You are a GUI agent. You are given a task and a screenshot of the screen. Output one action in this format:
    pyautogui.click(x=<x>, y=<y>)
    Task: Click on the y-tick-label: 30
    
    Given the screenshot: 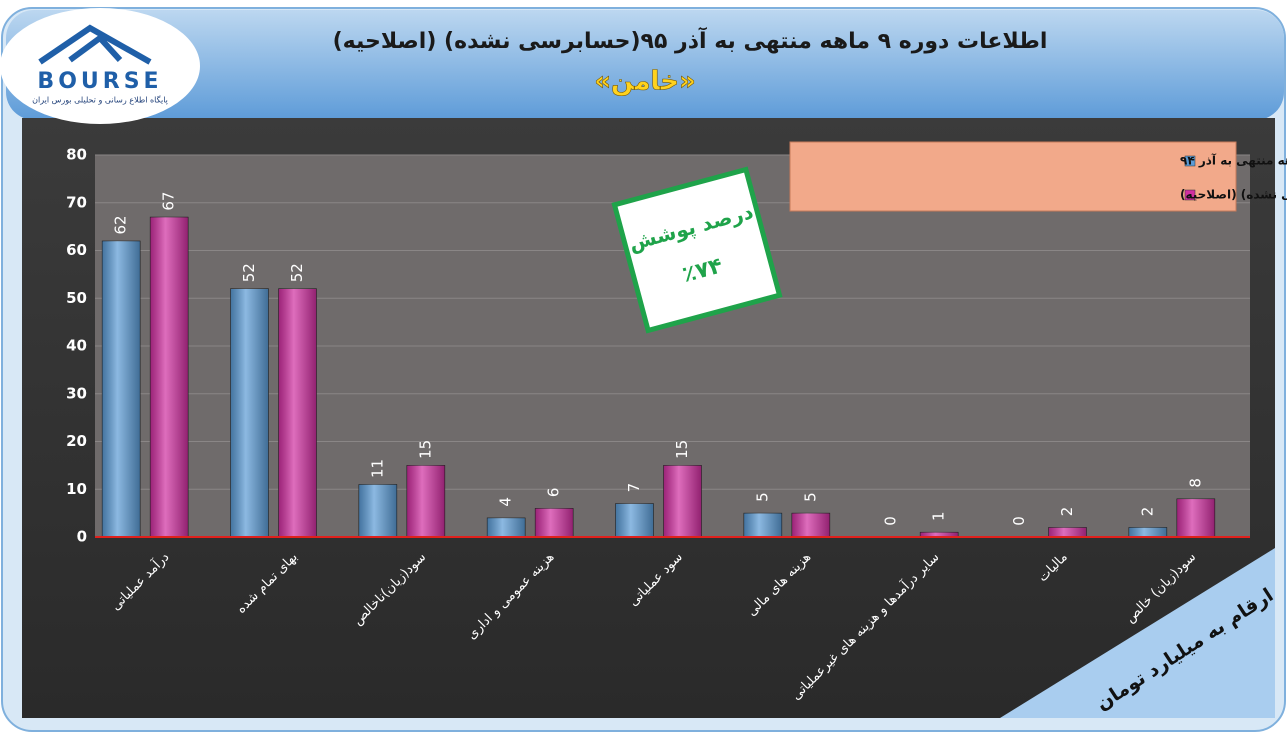 What is the action you would take?
    pyautogui.click(x=76, y=393)
    